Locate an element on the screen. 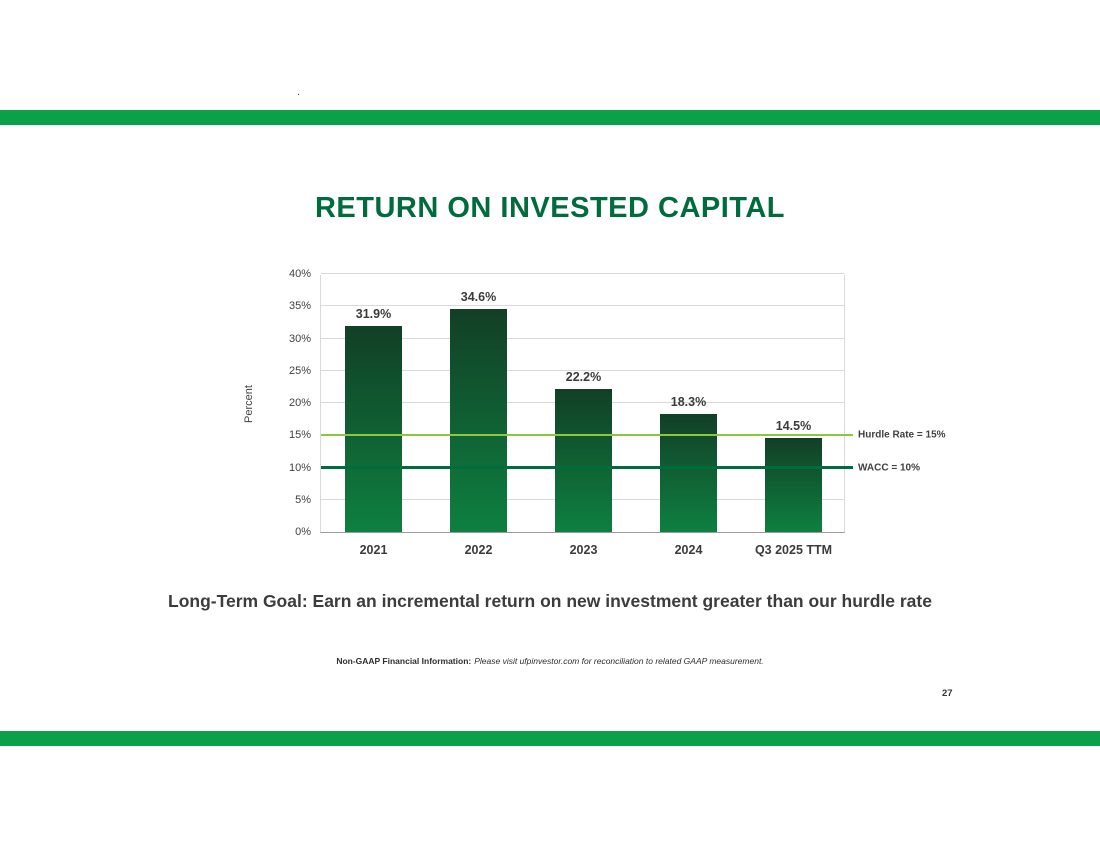 The width and height of the screenshot is (1100, 849). reference-line-label: Hurdle Rate = 15% is located at coordinates (902, 435).